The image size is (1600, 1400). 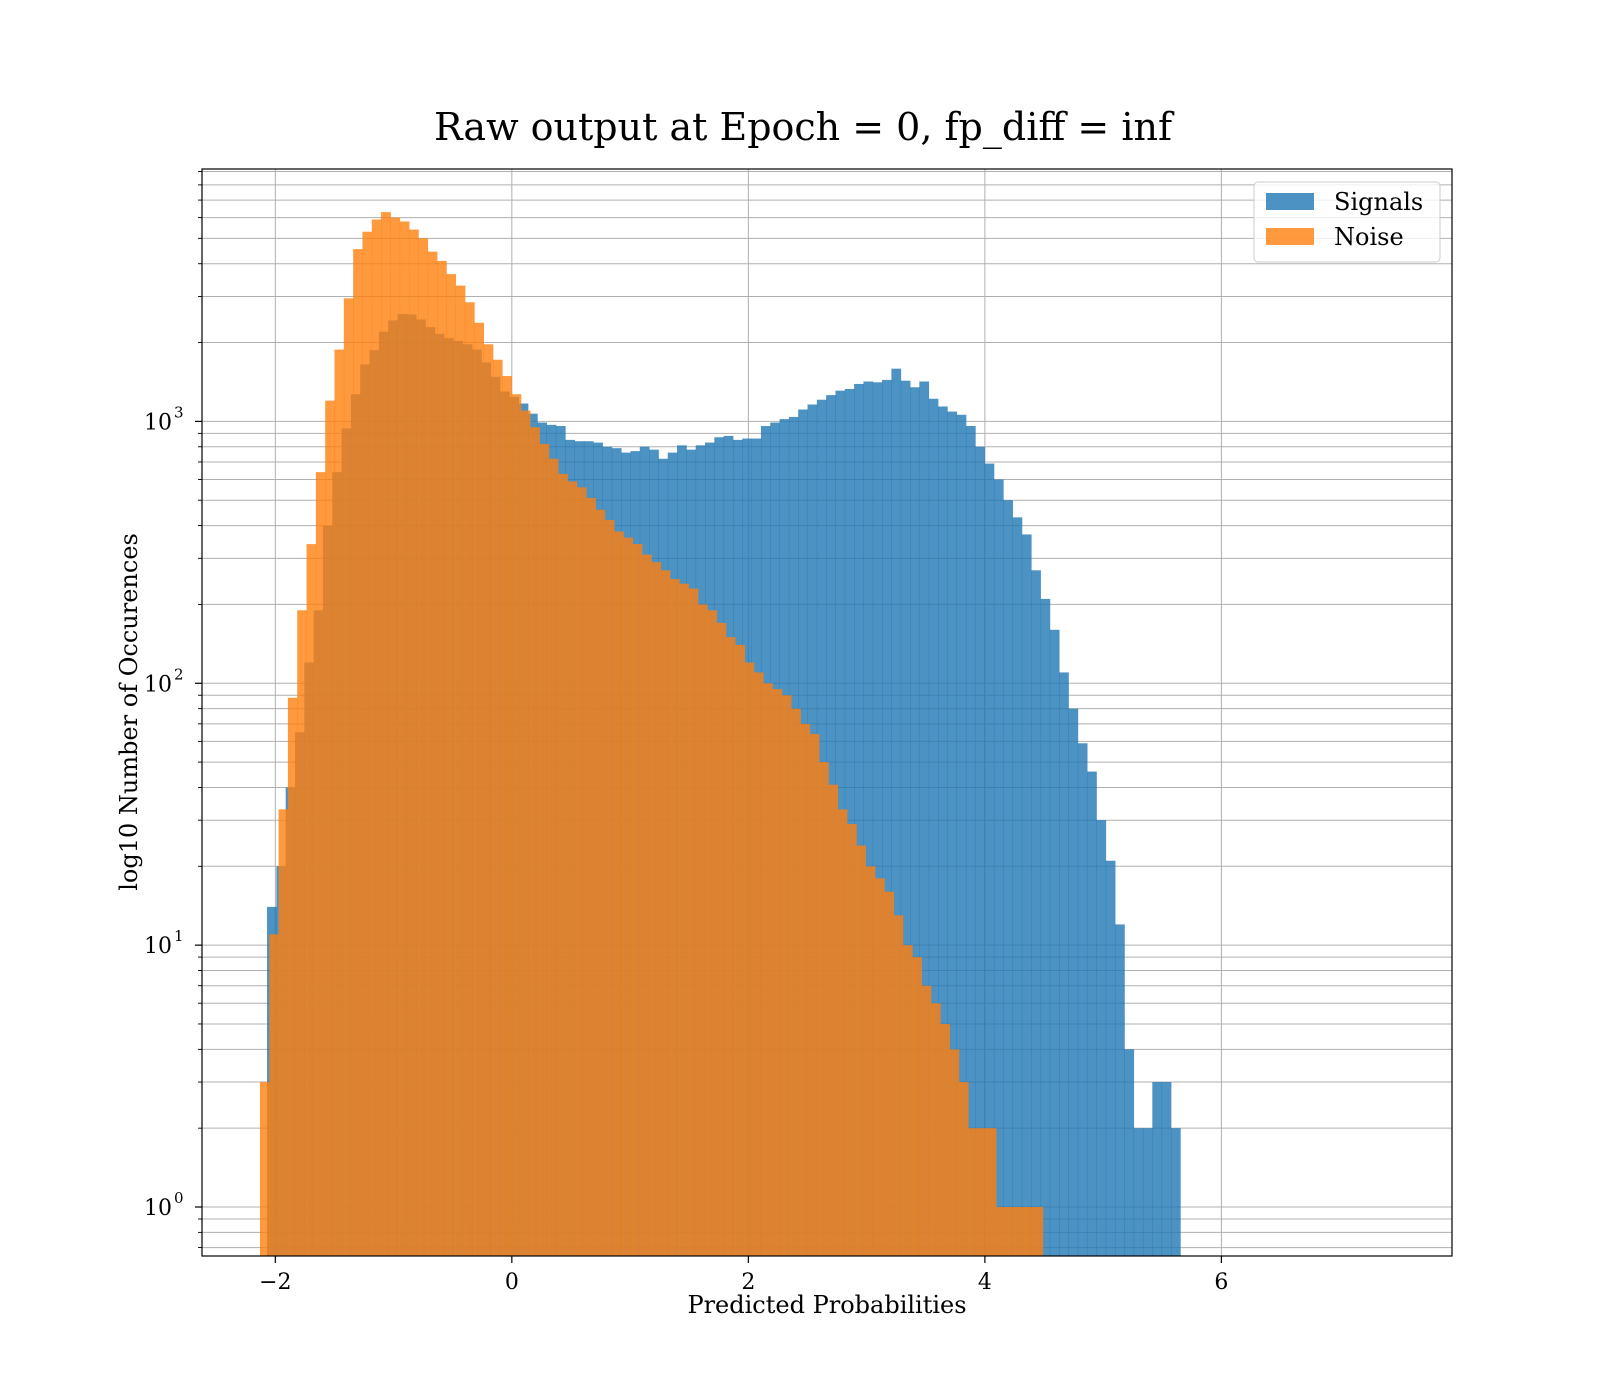 What do you see at coordinates (804, 127) in the screenshot?
I see `chart-title: Raw output at Epoch = 0, fp_diff = inf` at bounding box center [804, 127].